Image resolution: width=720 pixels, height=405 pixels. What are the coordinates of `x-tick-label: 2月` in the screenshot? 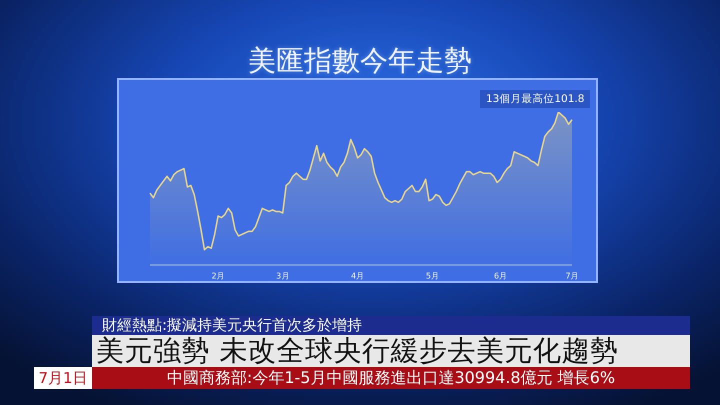 It's located at (218, 276).